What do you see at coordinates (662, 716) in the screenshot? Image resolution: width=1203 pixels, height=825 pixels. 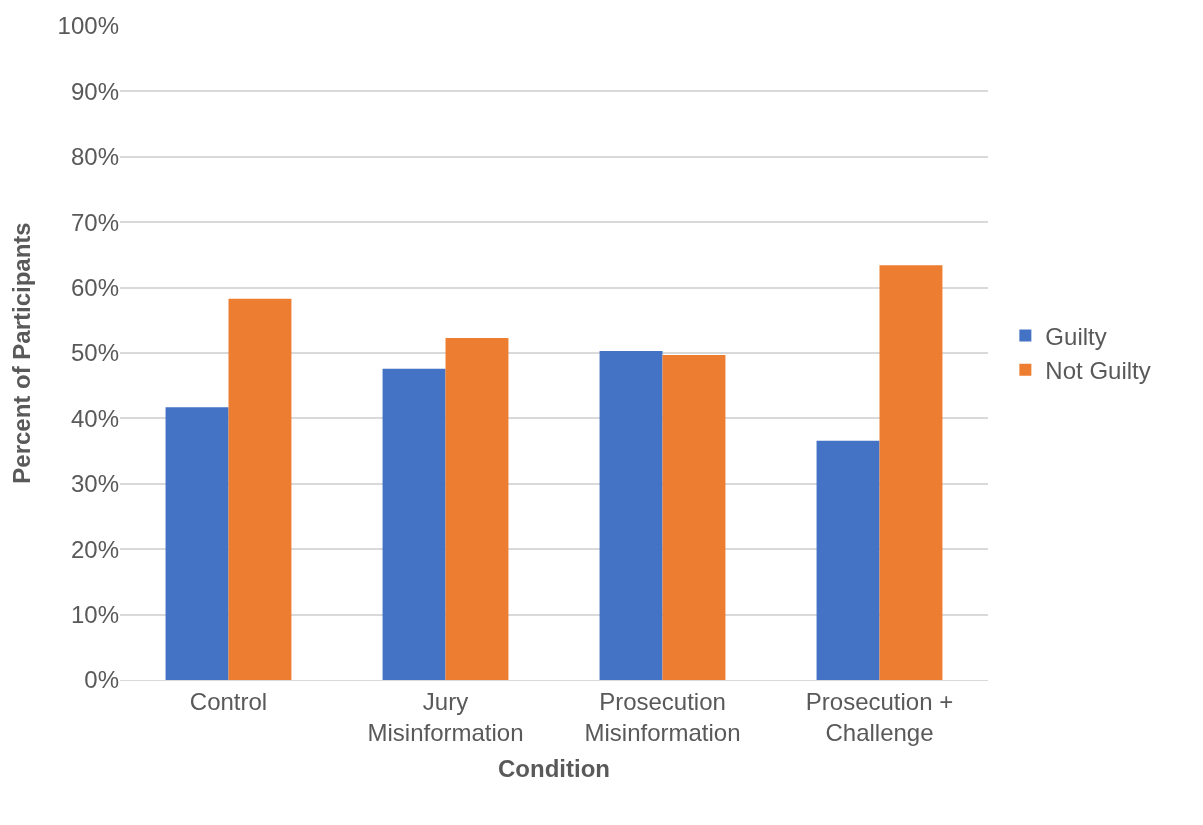 I see `x-tick-label: Prosecution Misinformation` at bounding box center [662, 716].